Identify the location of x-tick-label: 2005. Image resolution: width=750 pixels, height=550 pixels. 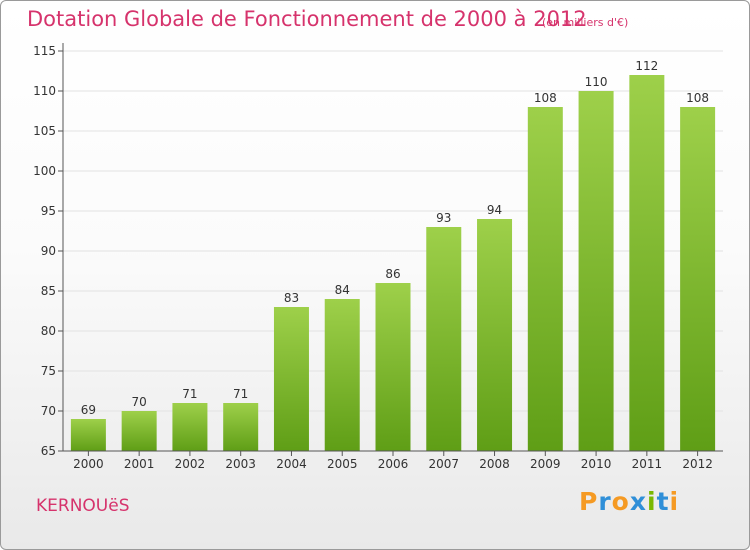
(342, 464).